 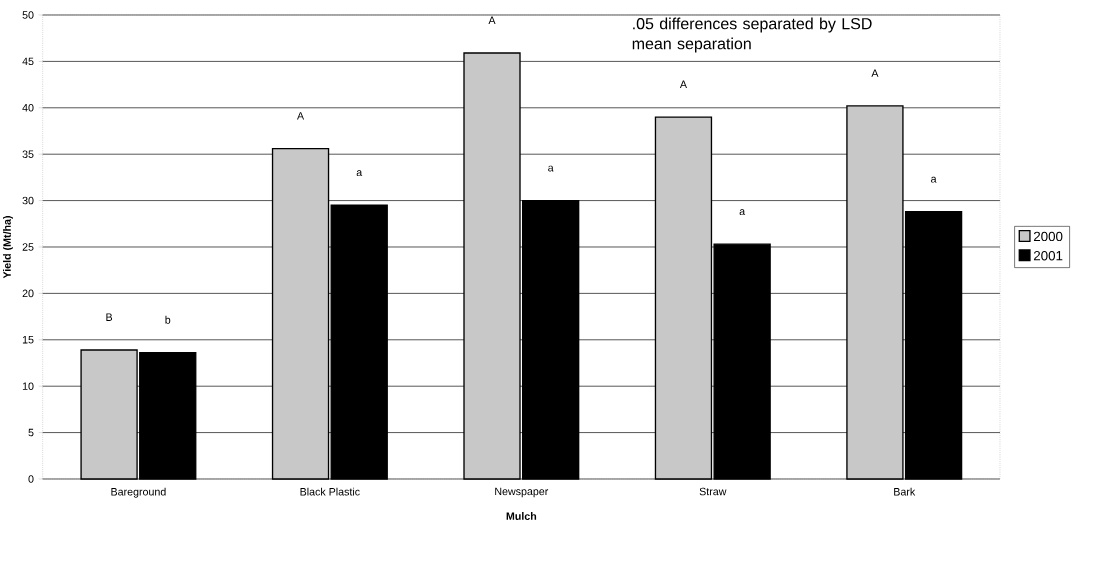 What do you see at coordinates (31, 479) in the screenshot?
I see `y-tick-label: 0` at bounding box center [31, 479].